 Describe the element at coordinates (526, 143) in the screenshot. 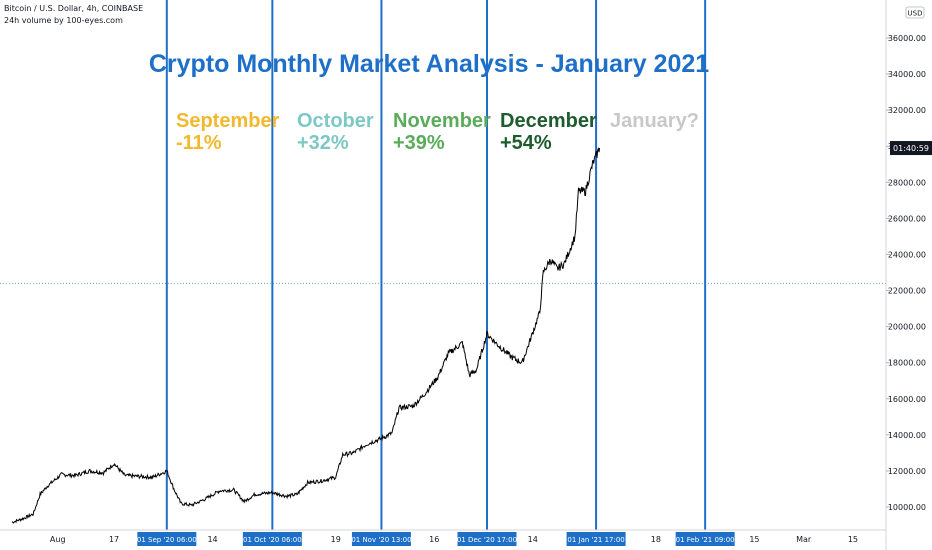

I see `month-change: +54%` at that location.